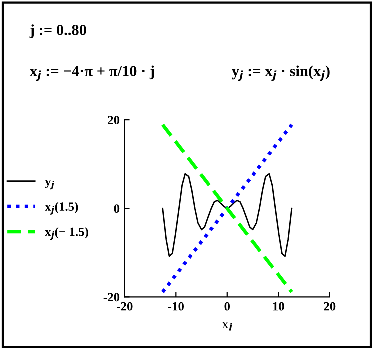 Image resolution: width=374 pixels, height=350 pixels. I want to click on x-tick-label: 20, so click(330, 306).